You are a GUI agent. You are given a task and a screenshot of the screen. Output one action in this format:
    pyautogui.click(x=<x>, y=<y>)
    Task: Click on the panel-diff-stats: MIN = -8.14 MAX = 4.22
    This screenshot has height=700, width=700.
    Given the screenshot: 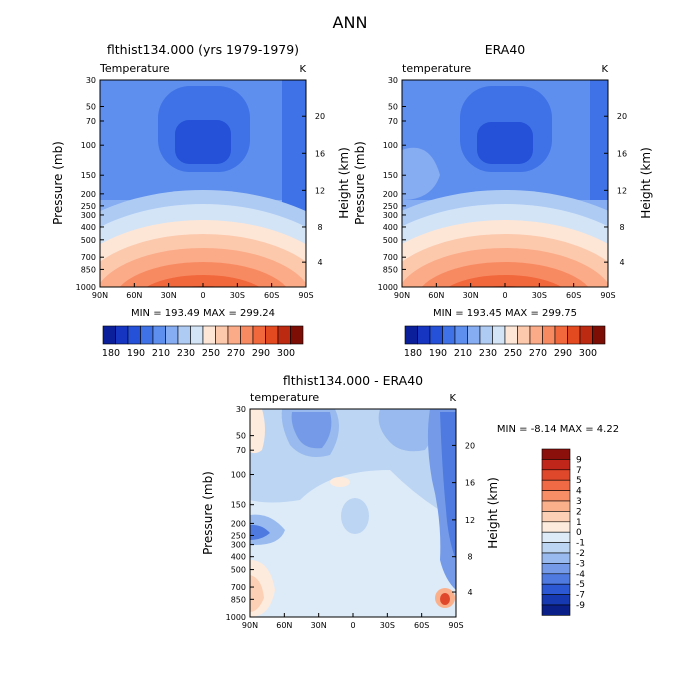 What is the action you would take?
    pyautogui.click(x=558, y=429)
    